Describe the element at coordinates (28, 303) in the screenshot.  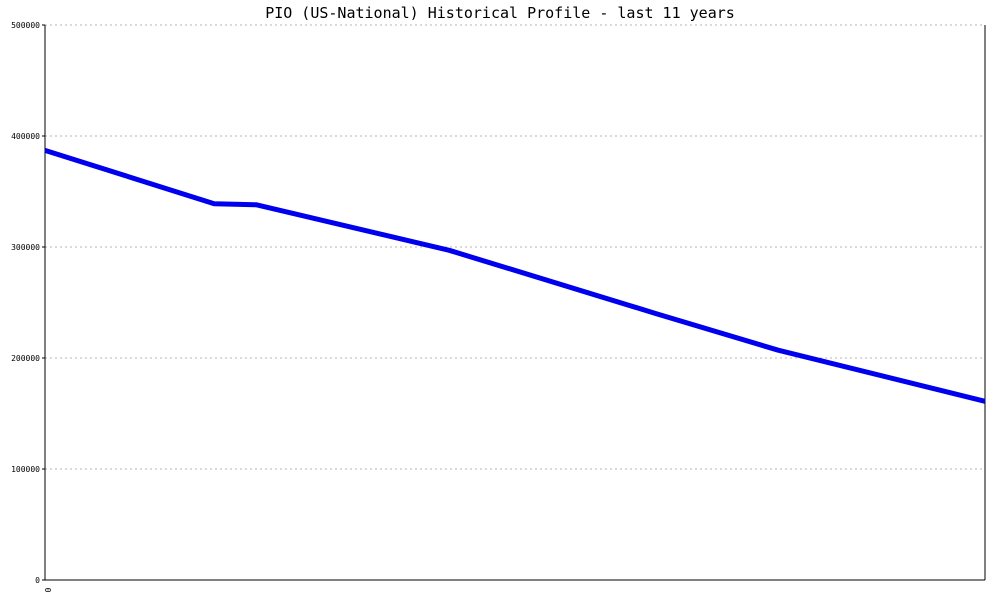
I see `y-axis-ticks: 0 100000 200000 300000 400000 500000` at that location.